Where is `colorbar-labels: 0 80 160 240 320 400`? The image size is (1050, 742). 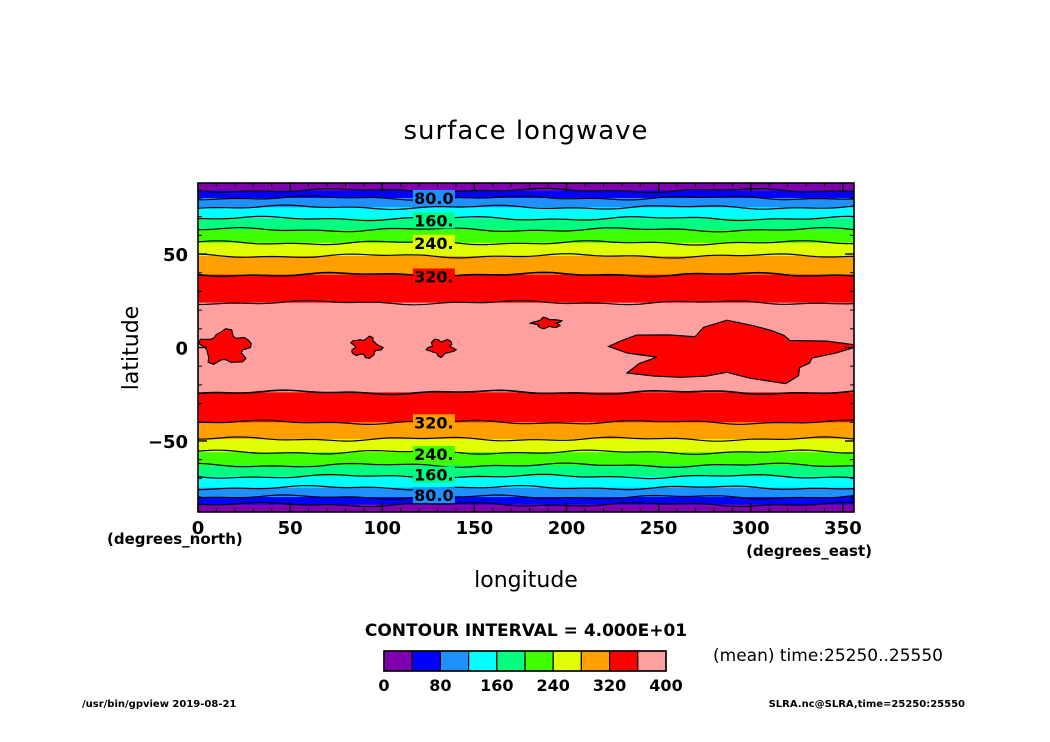
colorbar-labels: 0 80 160 240 320 400 is located at coordinates (530, 685).